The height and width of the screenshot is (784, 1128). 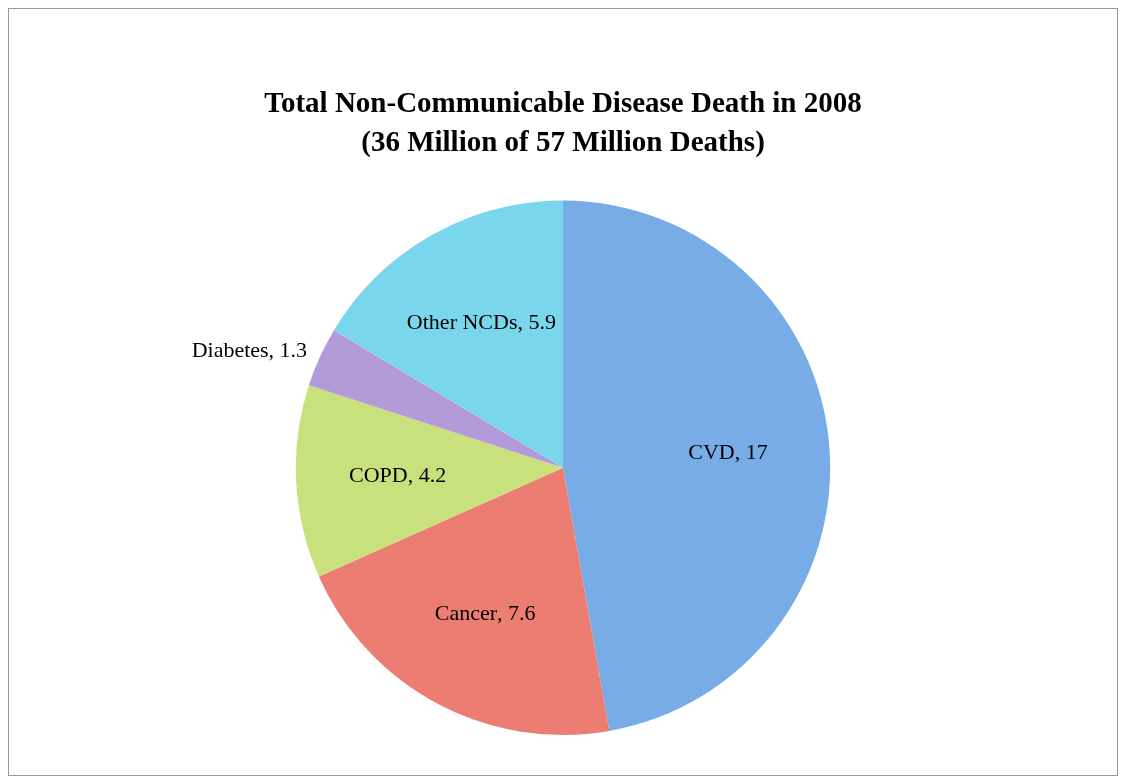 What do you see at coordinates (466, 612) in the screenshot?
I see `slice-label: Cancer` at bounding box center [466, 612].